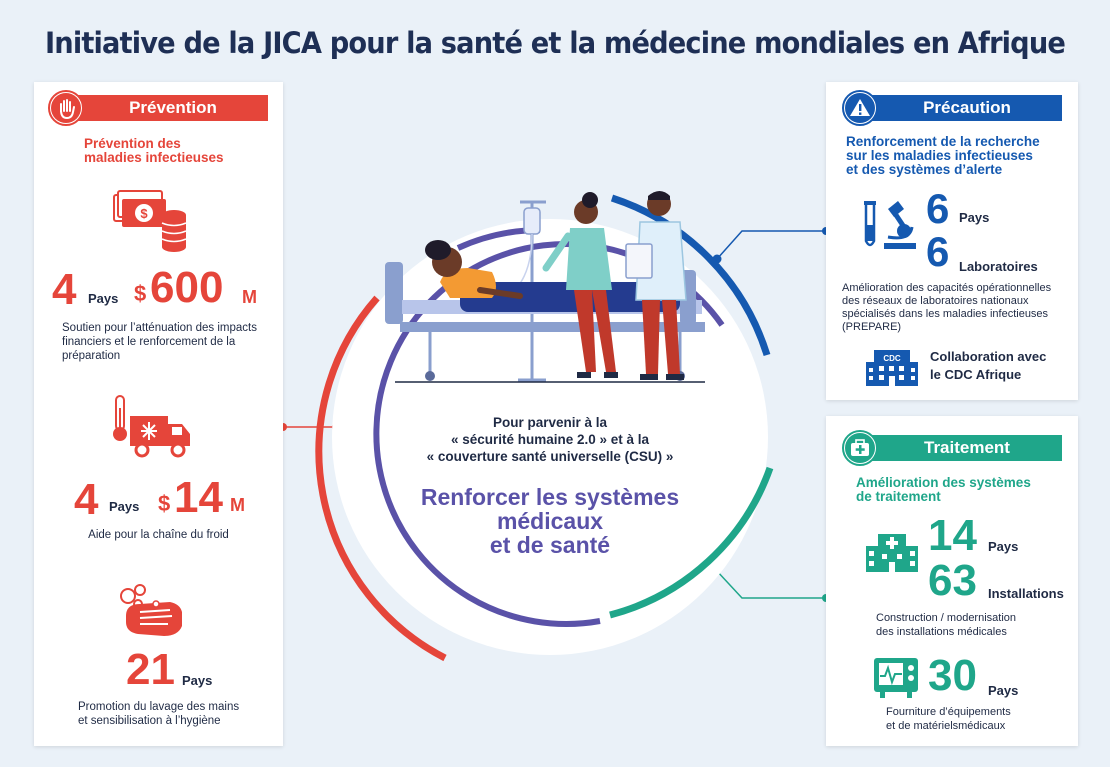 The width and height of the screenshot is (1110, 767). What do you see at coordinates (550, 497) in the screenshot?
I see `center-heading-line: Renforcer les systèmes` at bounding box center [550, 497].